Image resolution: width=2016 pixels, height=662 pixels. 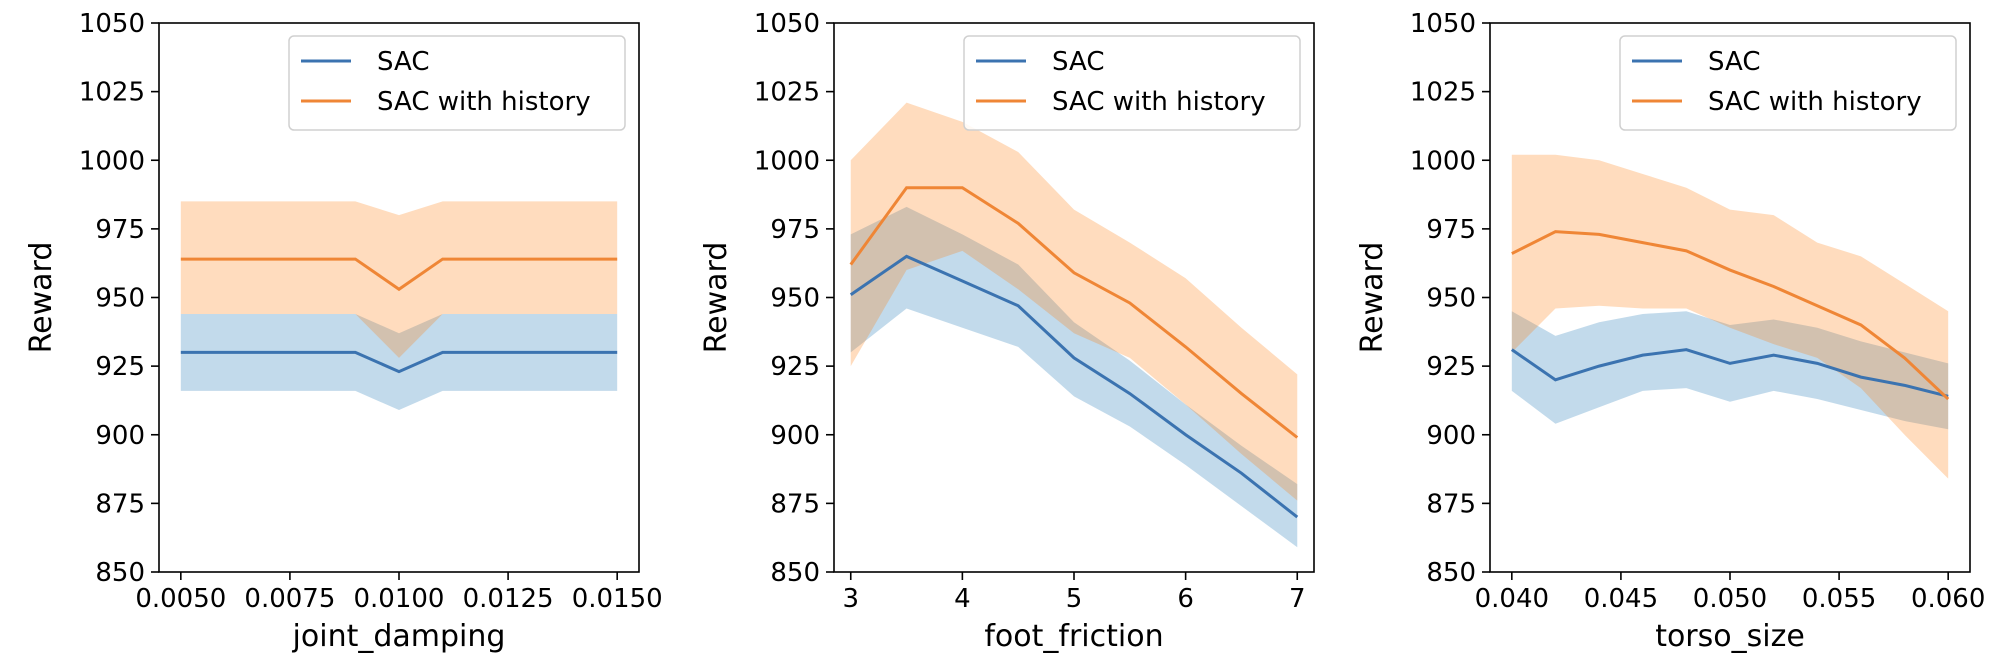 I want to click on x-tick-label: 0.0125, so click(x=508, y=599).